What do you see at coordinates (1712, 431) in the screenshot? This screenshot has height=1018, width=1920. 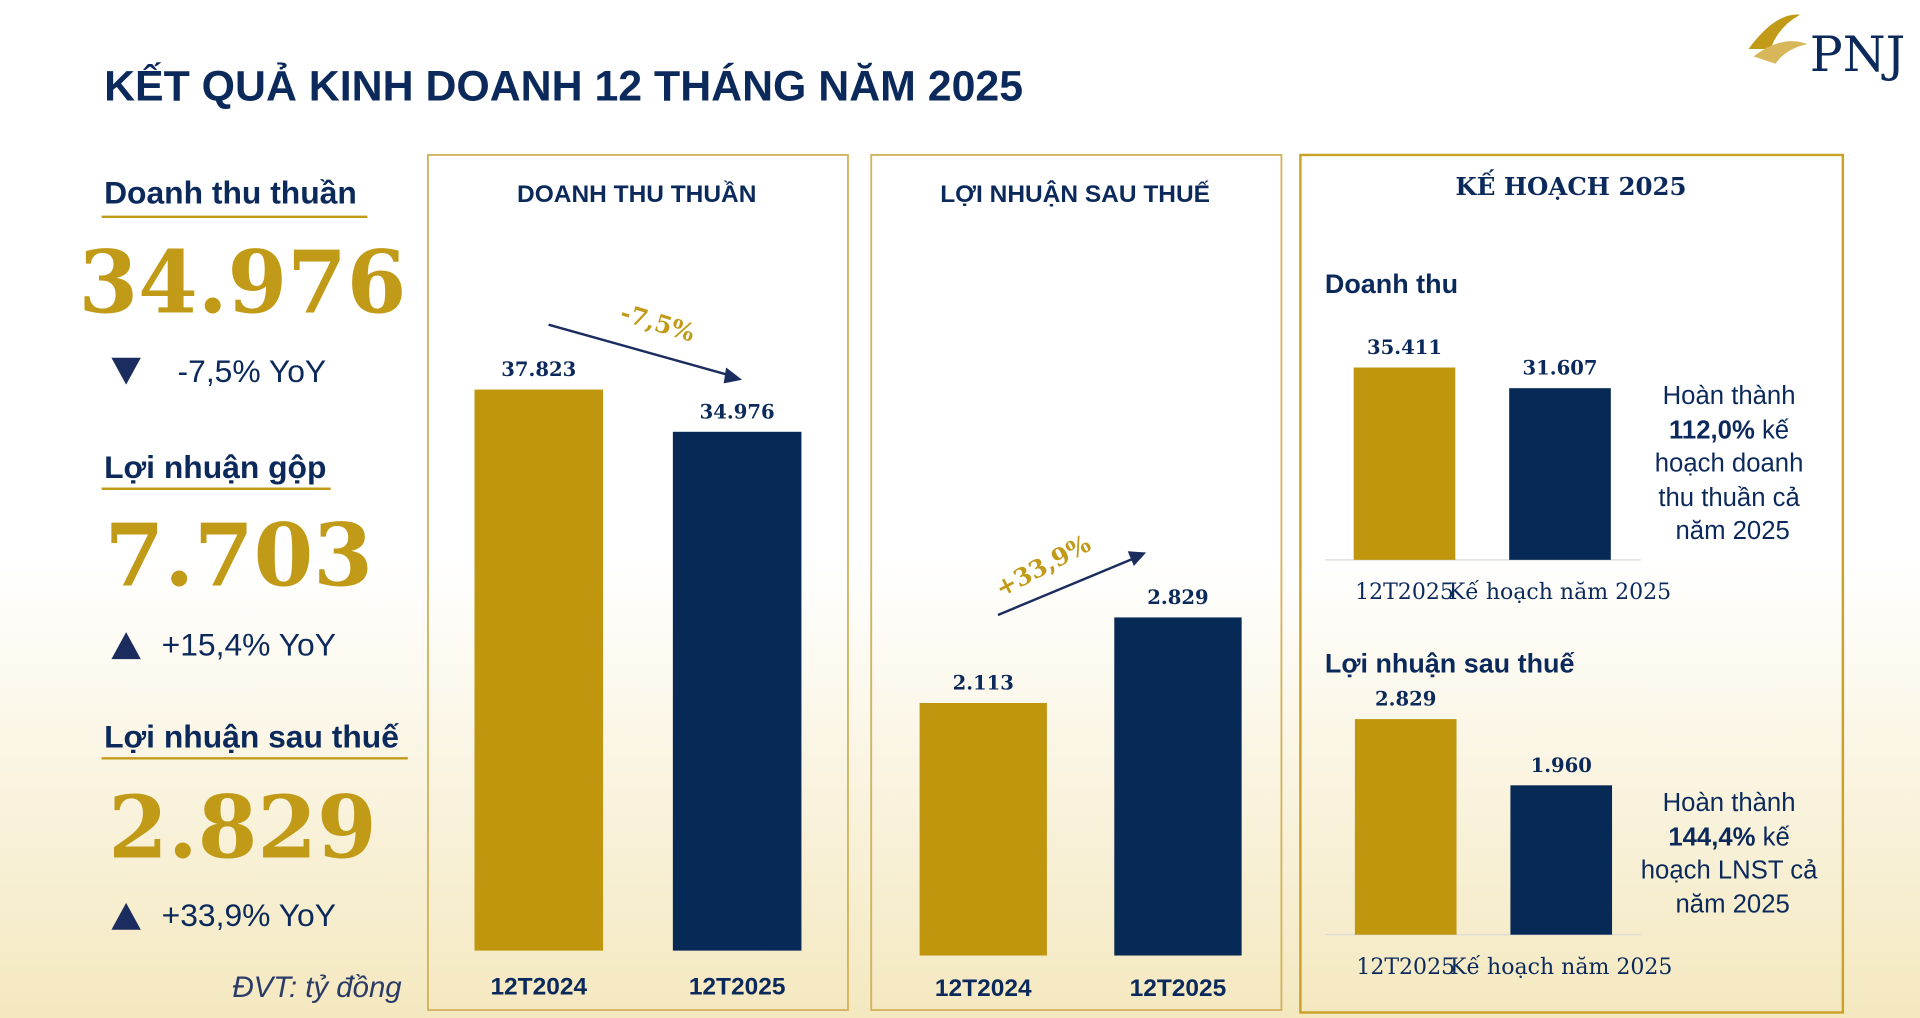 I see `note-highlight: 112,0%` at bounding box center [1712, 431].